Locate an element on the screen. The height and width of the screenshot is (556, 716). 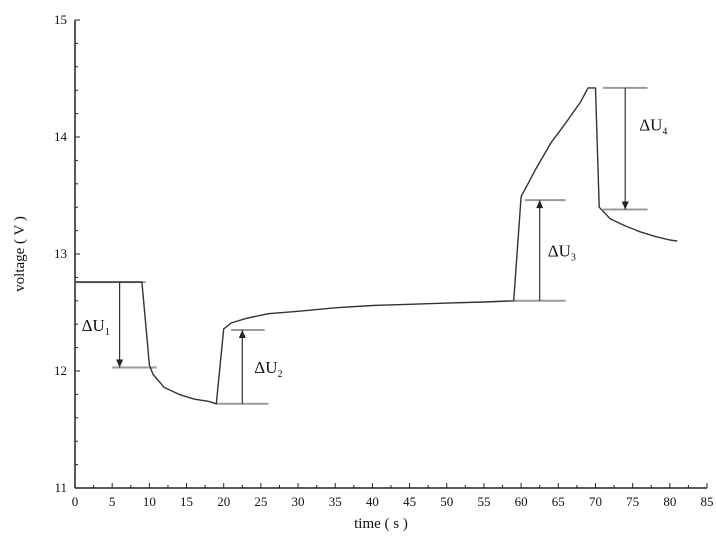
x-tick-label: 80 is located at coordinates (669, 501).